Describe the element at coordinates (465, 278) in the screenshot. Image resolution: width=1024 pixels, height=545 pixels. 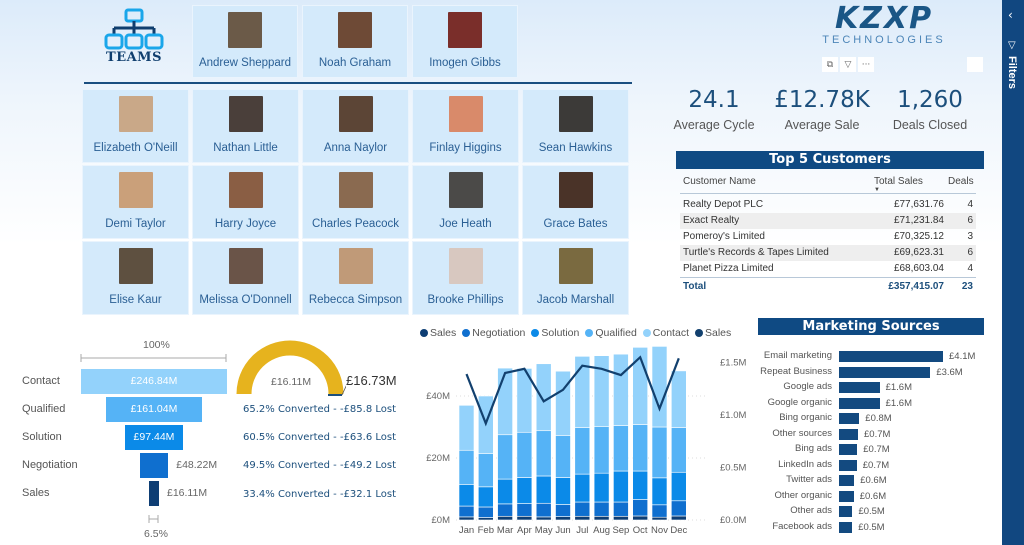
I see `team-member-card: Brooke Phillips` at that location.